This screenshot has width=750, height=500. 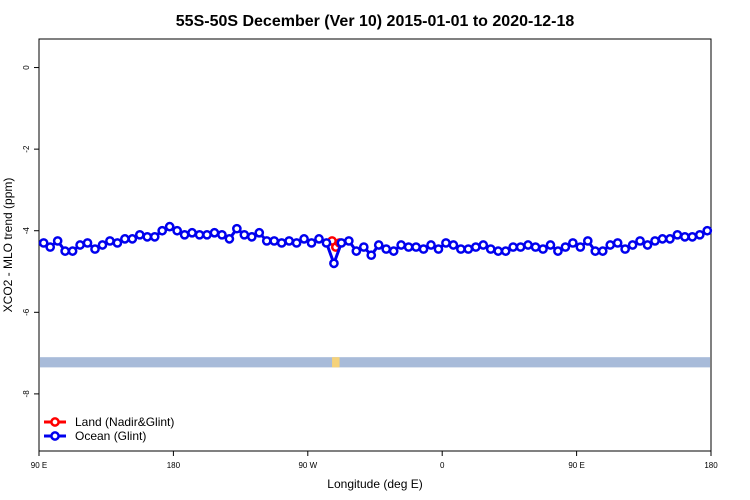 I want to click on y-tick-label: -2, so click(x=26, y=149).